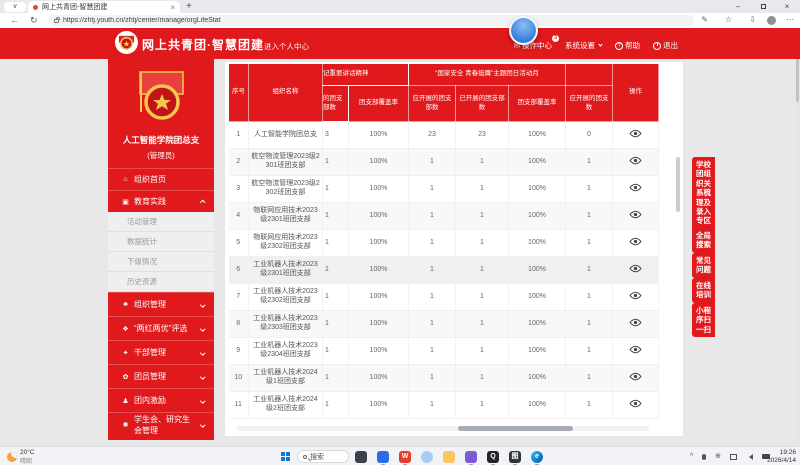 The image size is (800, 465). What do you see at coordinates (752, 19) in the screenshot?
I see `collections-icon: ⇩` at bounding box center [752, 19].